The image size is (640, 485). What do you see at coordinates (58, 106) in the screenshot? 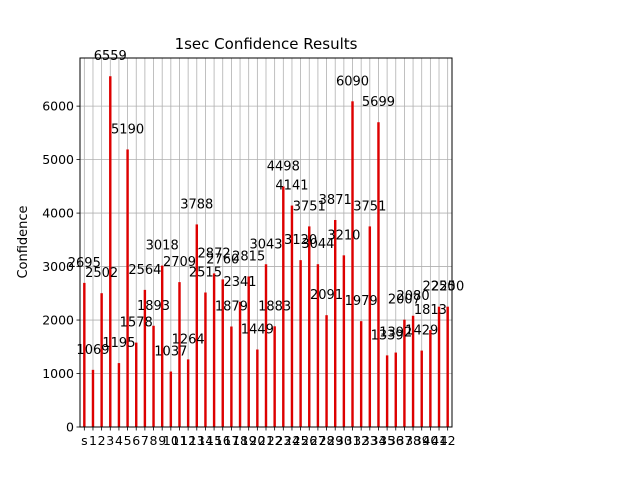
I see `y-tick-label: 6000` at bounding box center [58, 106].